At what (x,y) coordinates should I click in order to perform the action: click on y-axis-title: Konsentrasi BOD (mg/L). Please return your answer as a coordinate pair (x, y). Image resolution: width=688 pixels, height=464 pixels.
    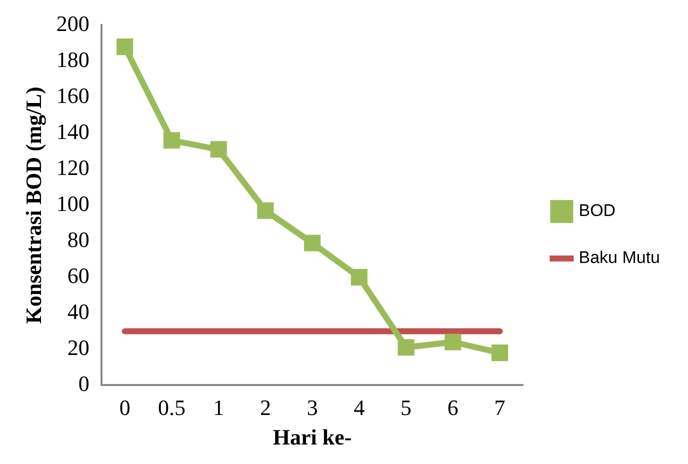
    Looking at the image, I should click on (33, 205).